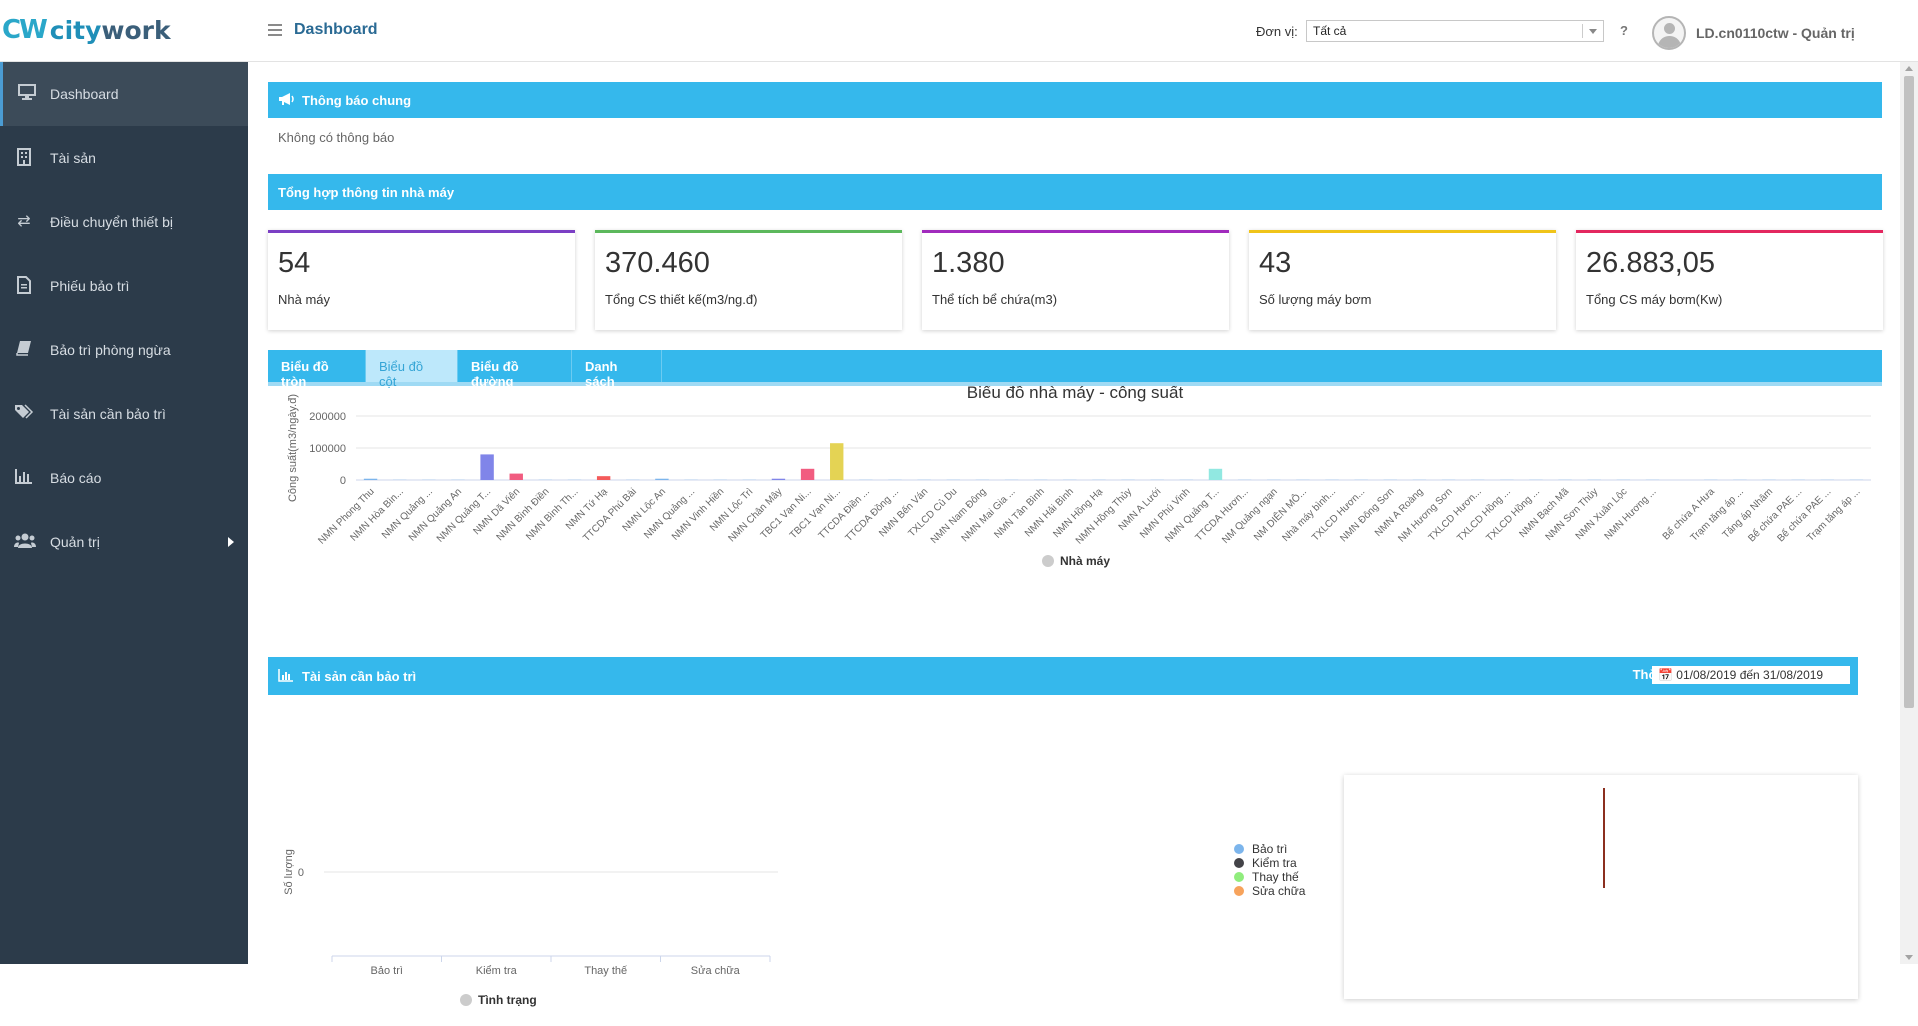 The height and width of the screenshot is (1026, 1918). Describe the element at coordinates (421, 299) in the screenshot. I see `stat-label: Nhà máy` at that location.